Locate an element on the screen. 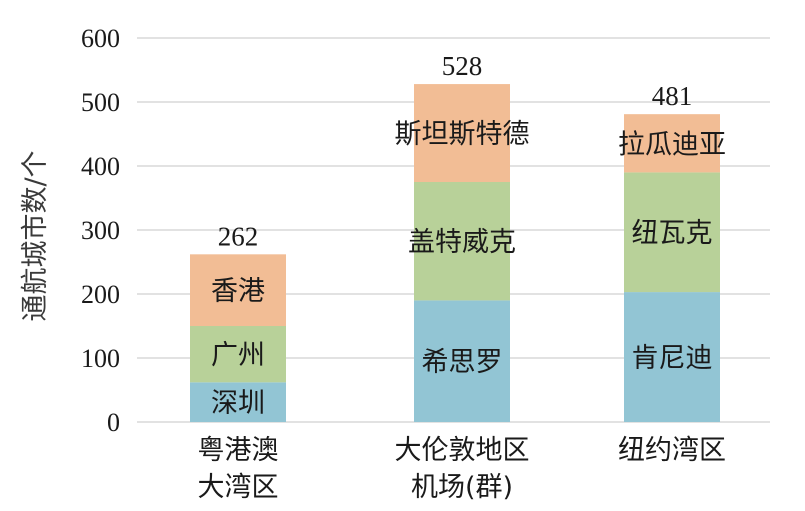 This screenshot has width=805, height=511. segment-label: 广州 is located at coordinates (238, 355).